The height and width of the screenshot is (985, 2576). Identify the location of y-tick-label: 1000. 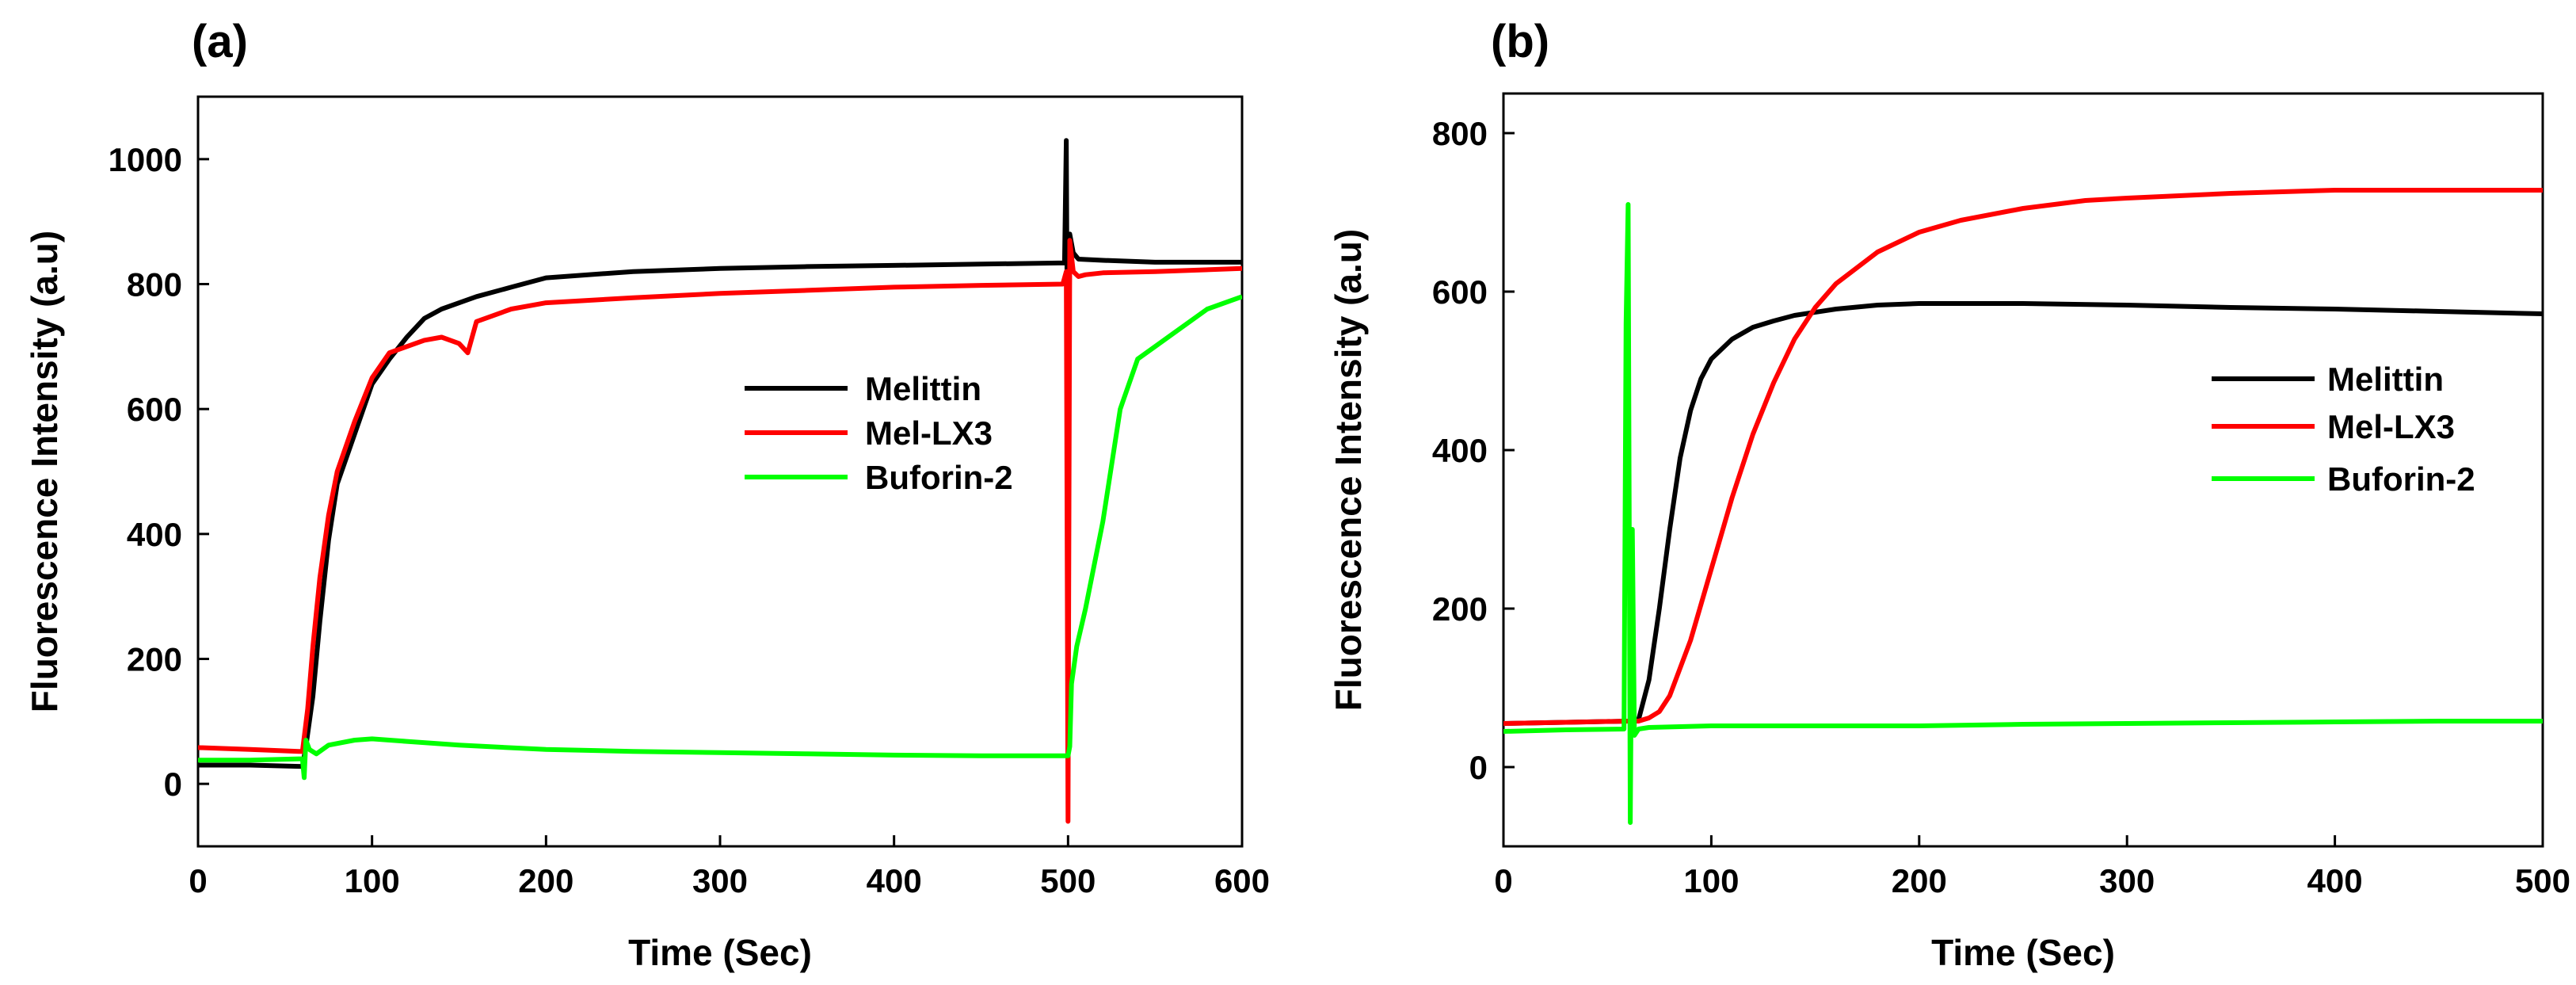
(145, 159).